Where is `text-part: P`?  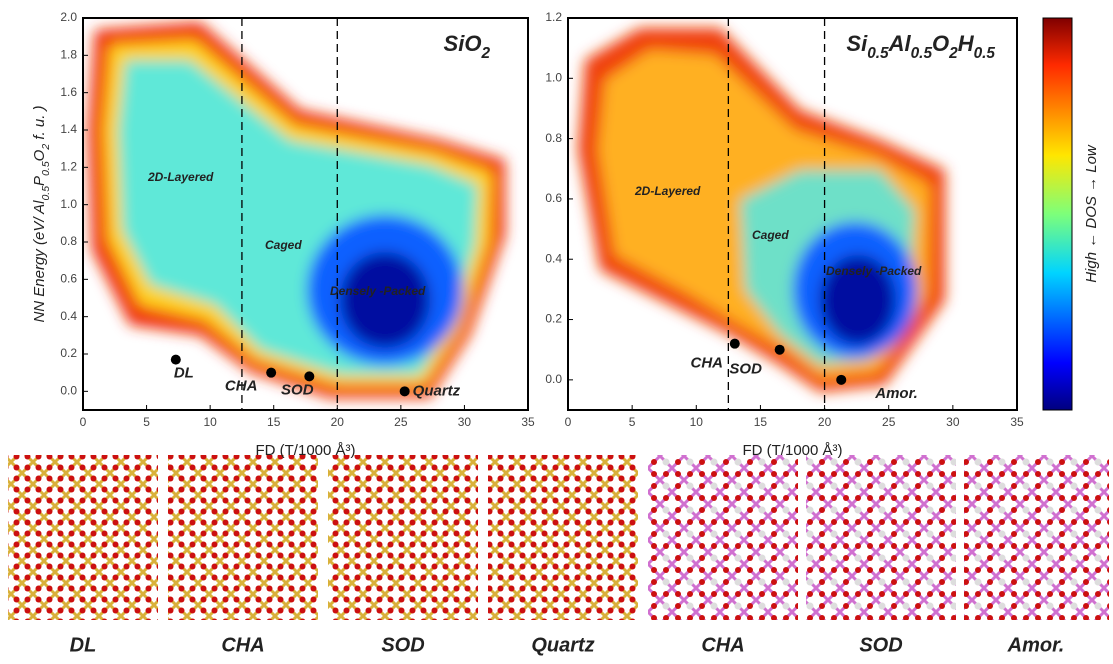
text-part: P is located at coordinates (39, 181).